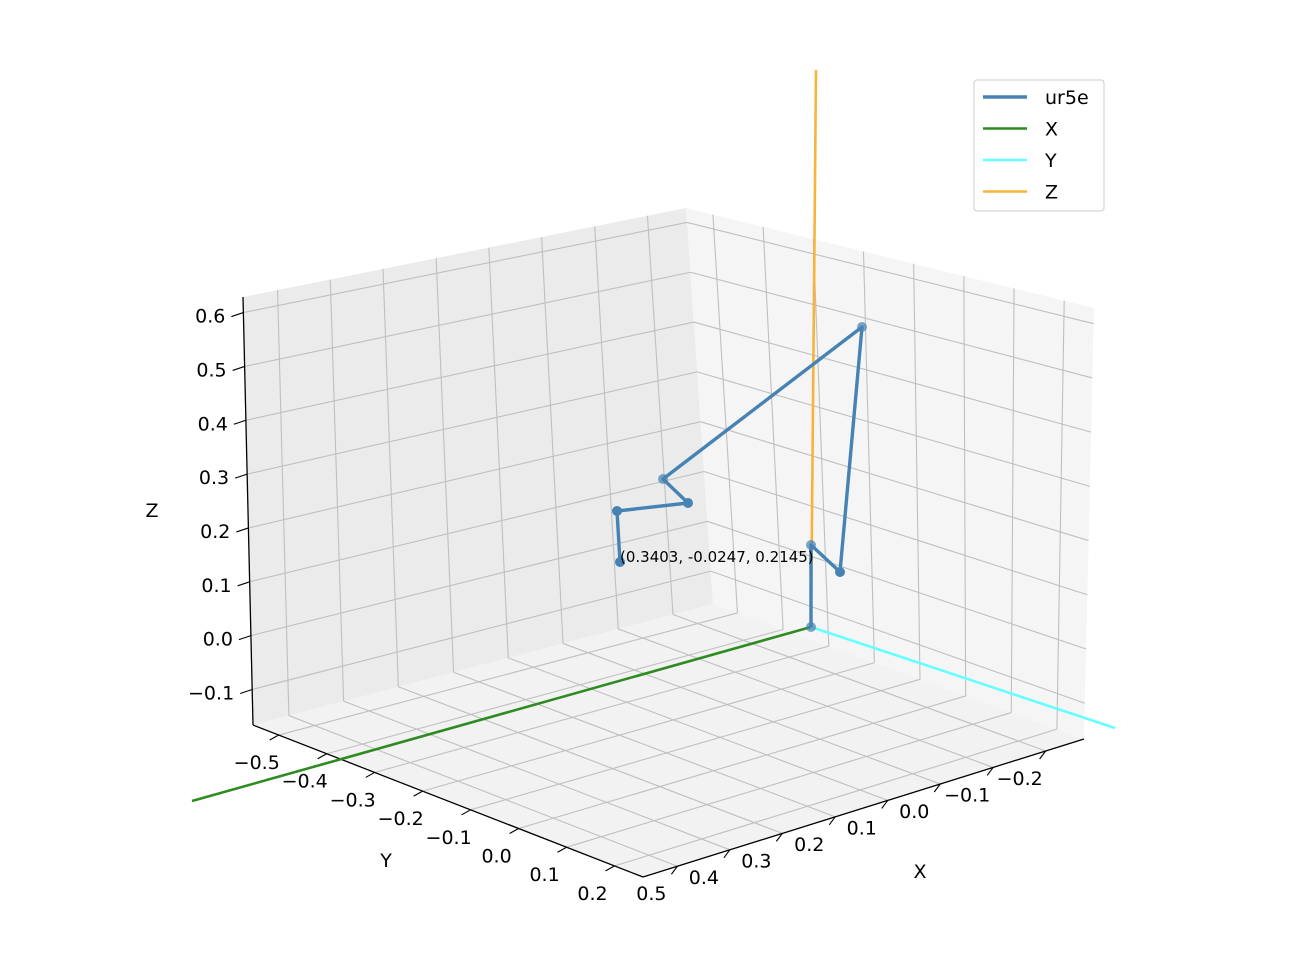 This screenshot has height=974, width=1312. I want to click on z-tick-label: 0.4, so click(213, 424).